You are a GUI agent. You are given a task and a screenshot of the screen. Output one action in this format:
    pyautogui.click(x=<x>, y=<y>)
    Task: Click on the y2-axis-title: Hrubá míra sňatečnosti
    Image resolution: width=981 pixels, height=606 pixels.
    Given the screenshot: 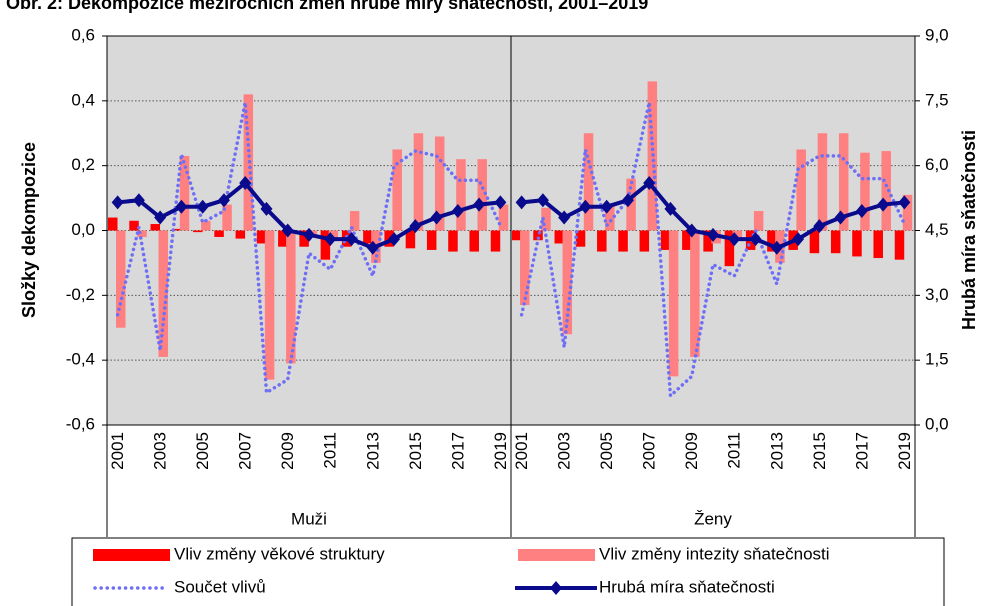 What is the action you would take?
    pyautogui.click(x=969, y=230)
    